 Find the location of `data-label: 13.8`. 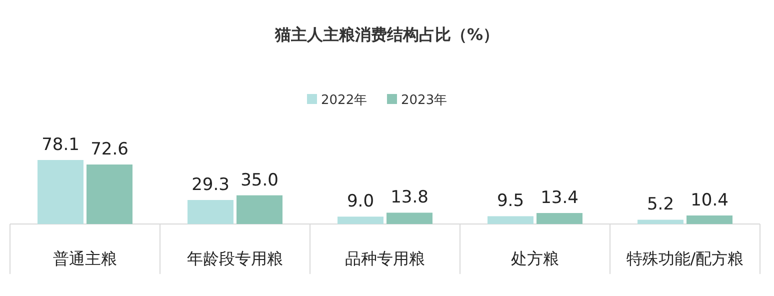

data-label: 13.8 is located at coordinates (409, 198).